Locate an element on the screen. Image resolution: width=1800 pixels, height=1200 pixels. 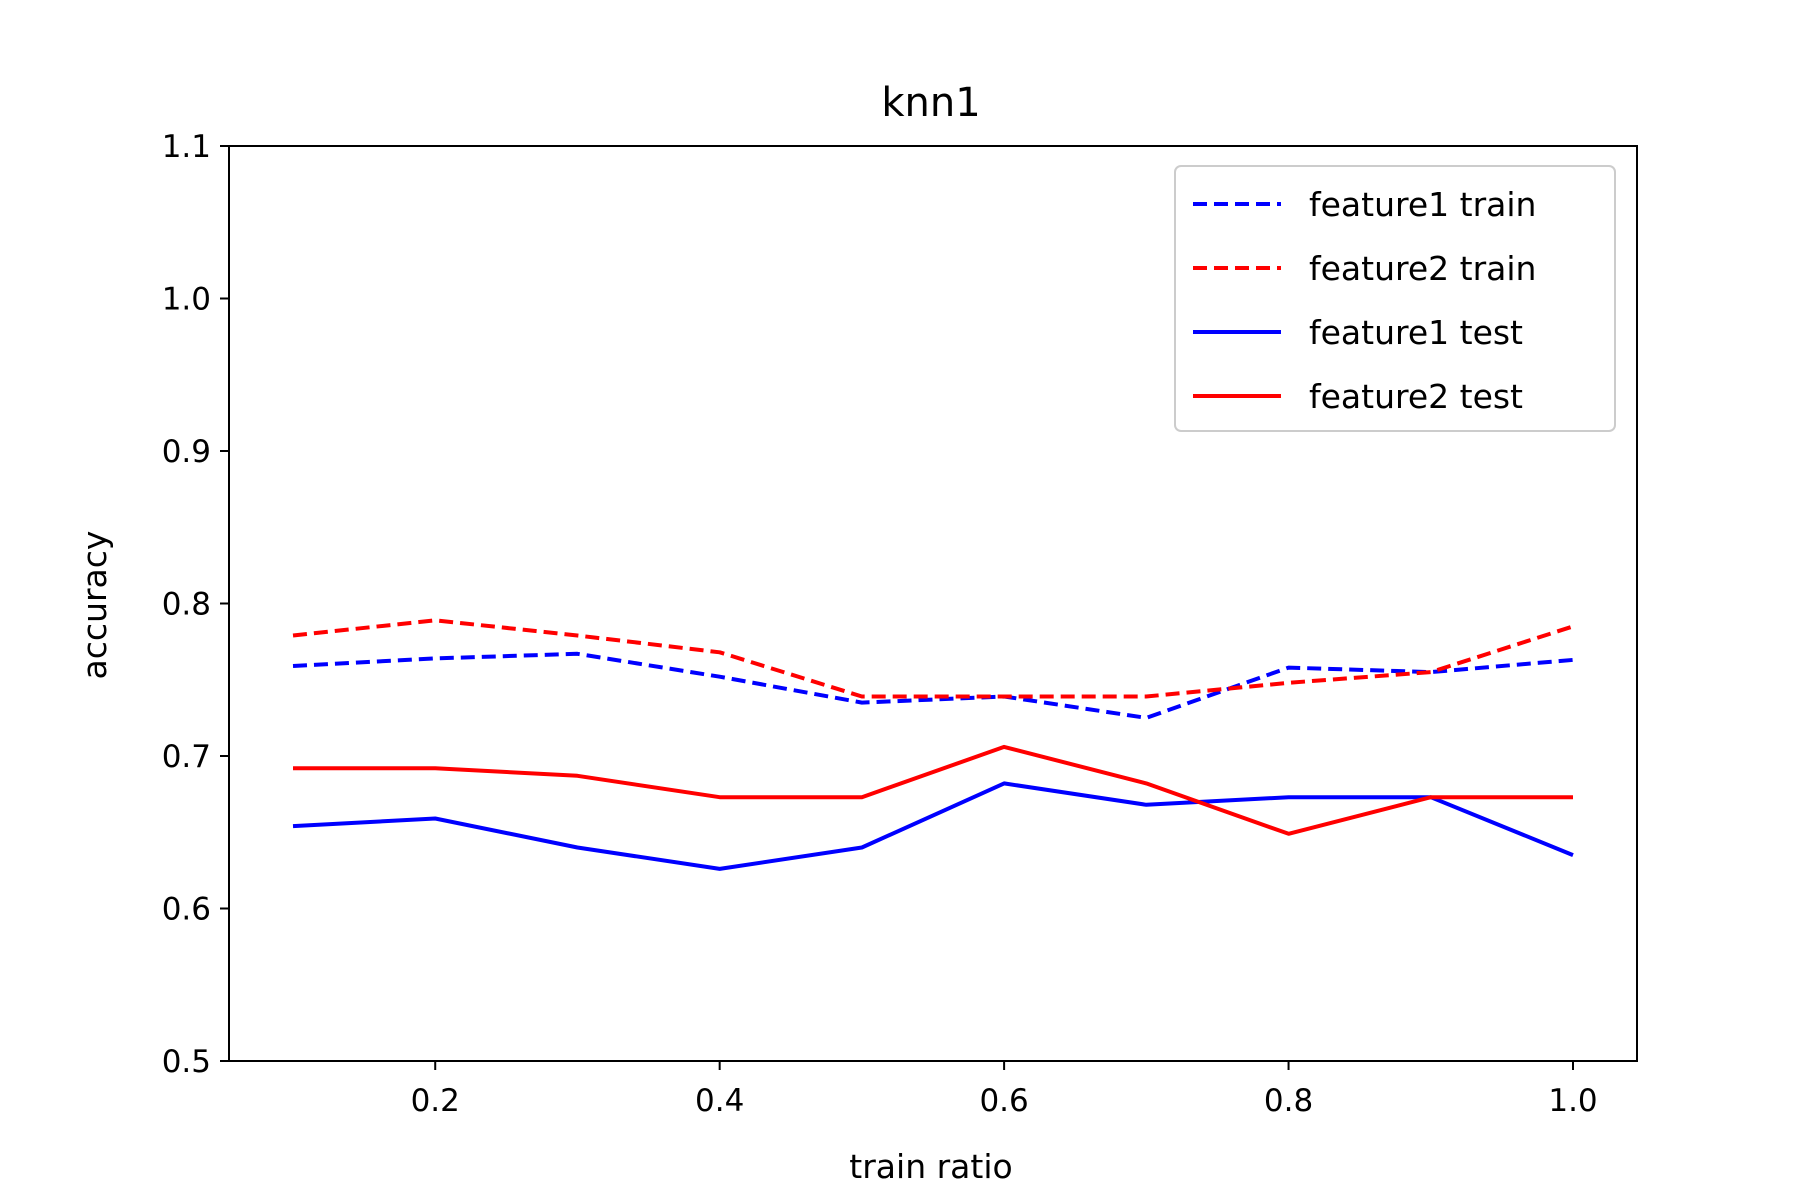
x-tick-label: 0.6 is located at coordinates (1003, 1101).